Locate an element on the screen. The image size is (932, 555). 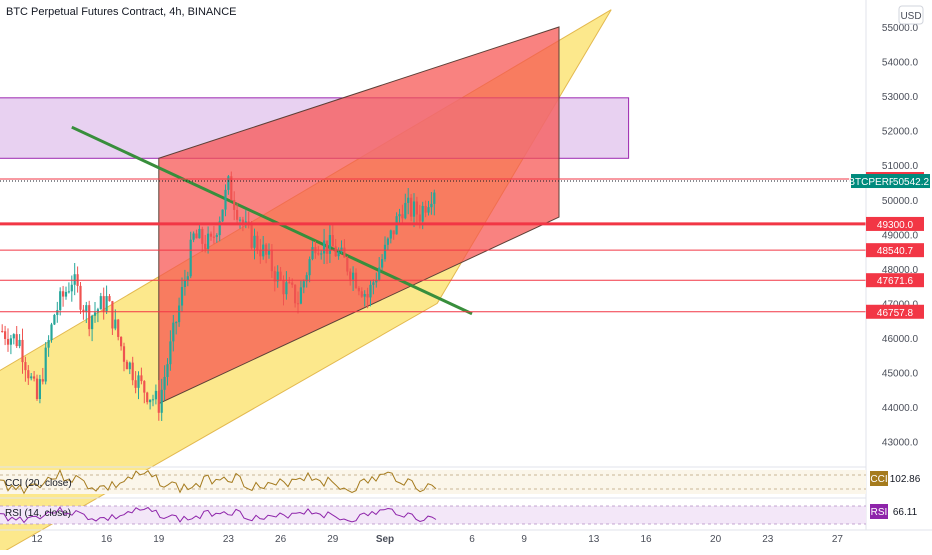
cci-label: CCI (20, close) is located at coordinates (38, 483).